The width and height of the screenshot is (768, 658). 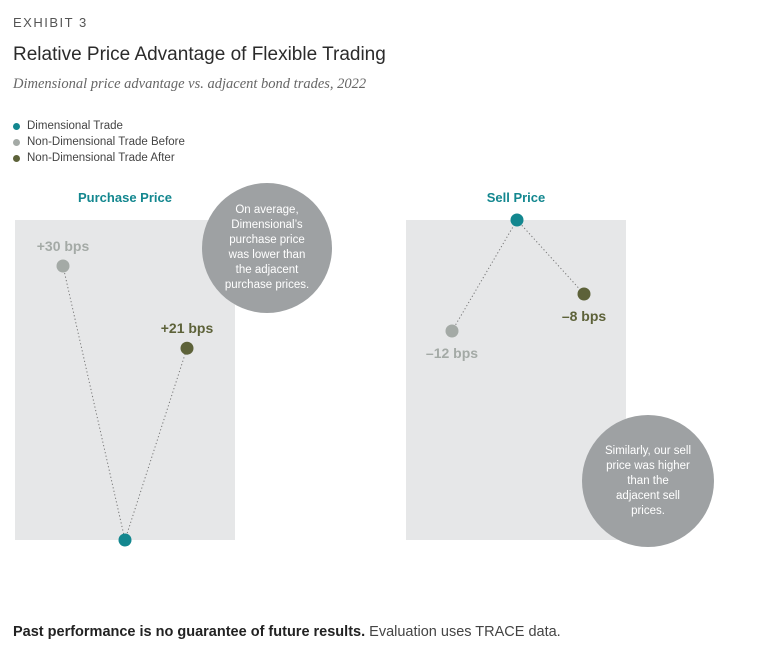 I want to click on data-label: –12 bps, so click(x=452, y=353).